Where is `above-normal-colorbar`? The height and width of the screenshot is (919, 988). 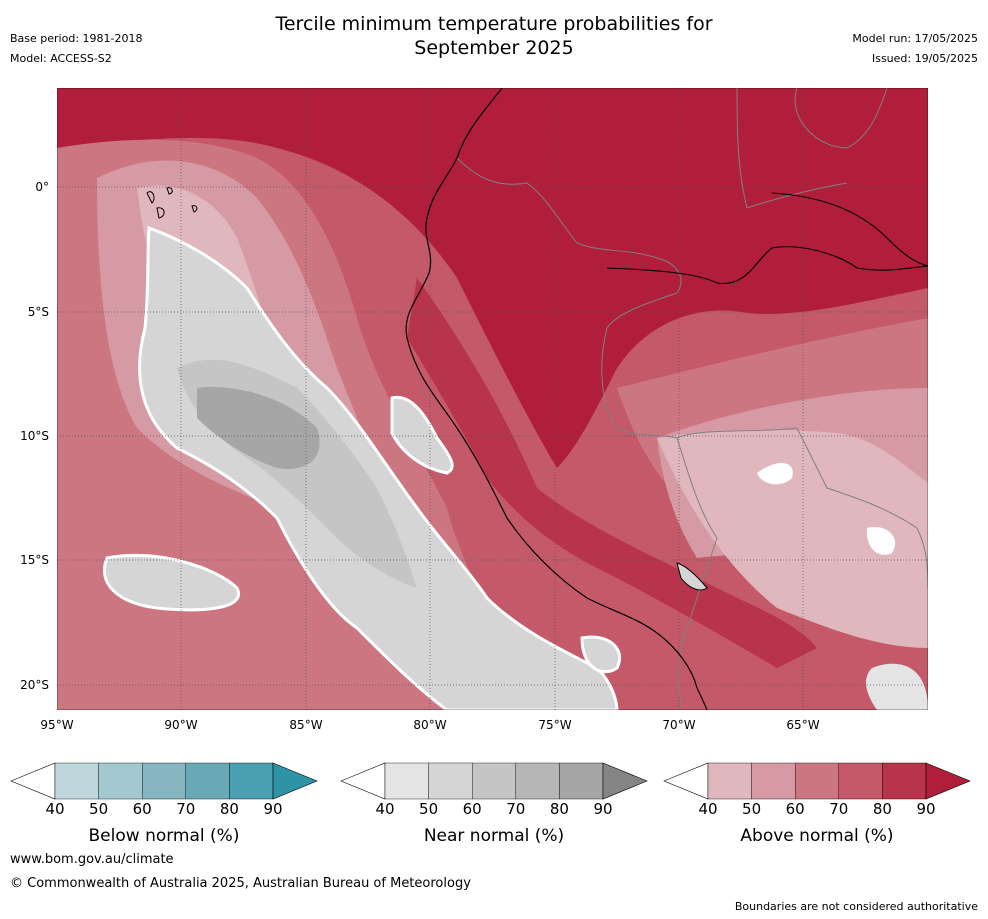
above-normal-colorbar is located at coordinates (817, 781).